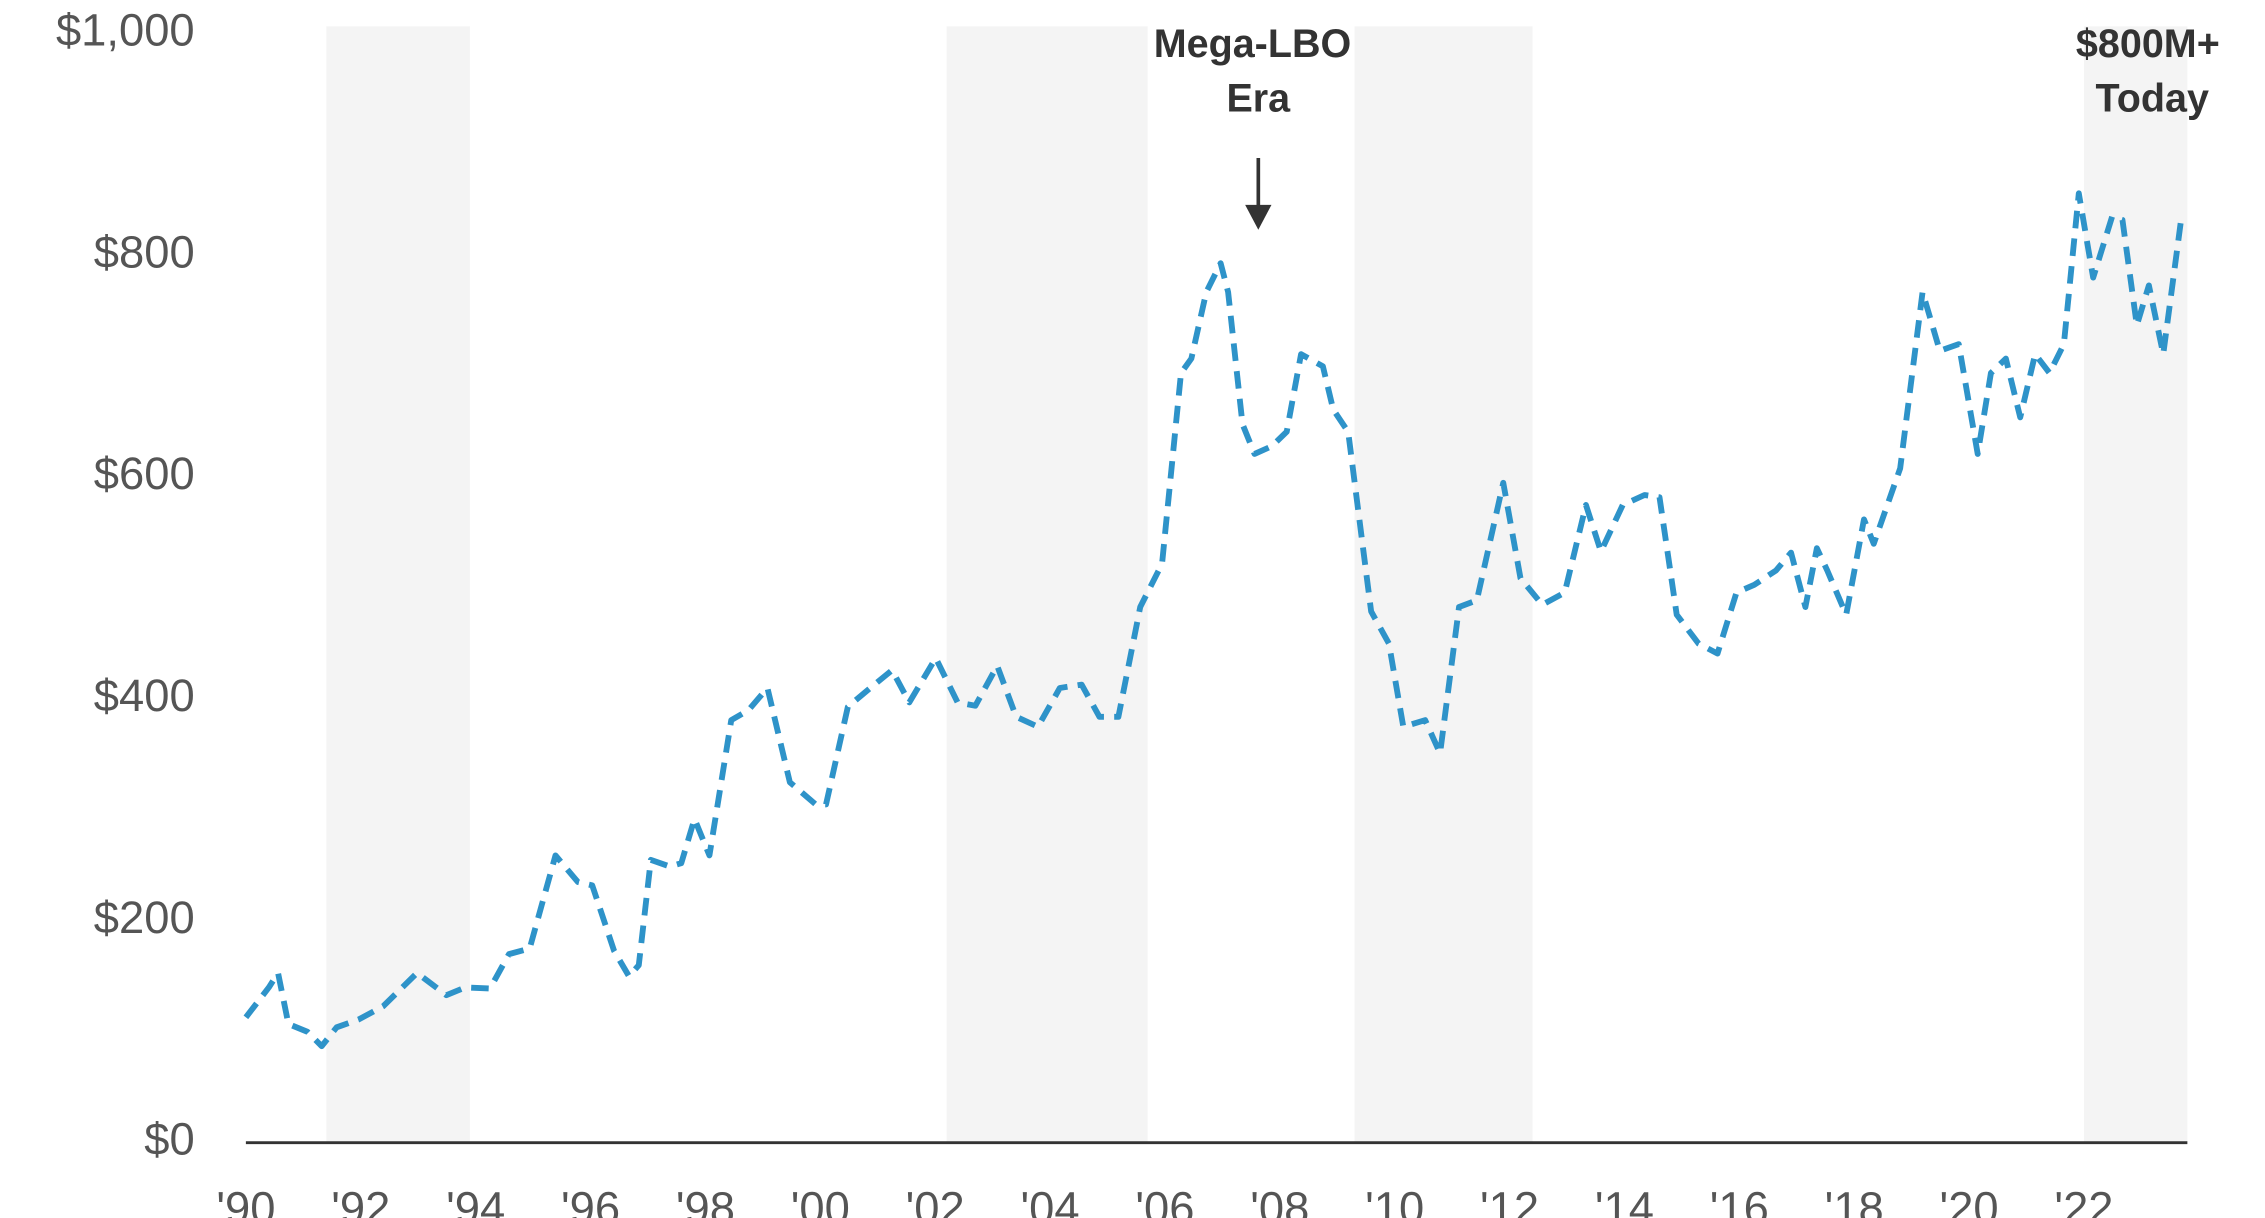 Image resolution: width=2265 pixels, height=1218 pixels. Describe the element at coordinates (144, 251) in the screenshot. I see `y-tick-label: $800` at that location.